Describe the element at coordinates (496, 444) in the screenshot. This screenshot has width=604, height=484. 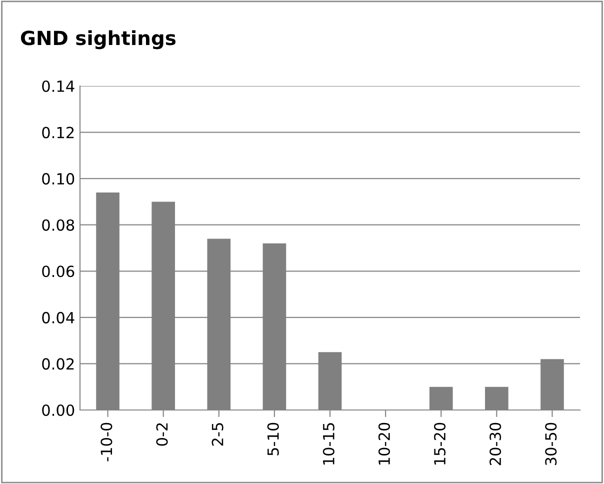
I see `x-tick-label: 20-30` at that location.